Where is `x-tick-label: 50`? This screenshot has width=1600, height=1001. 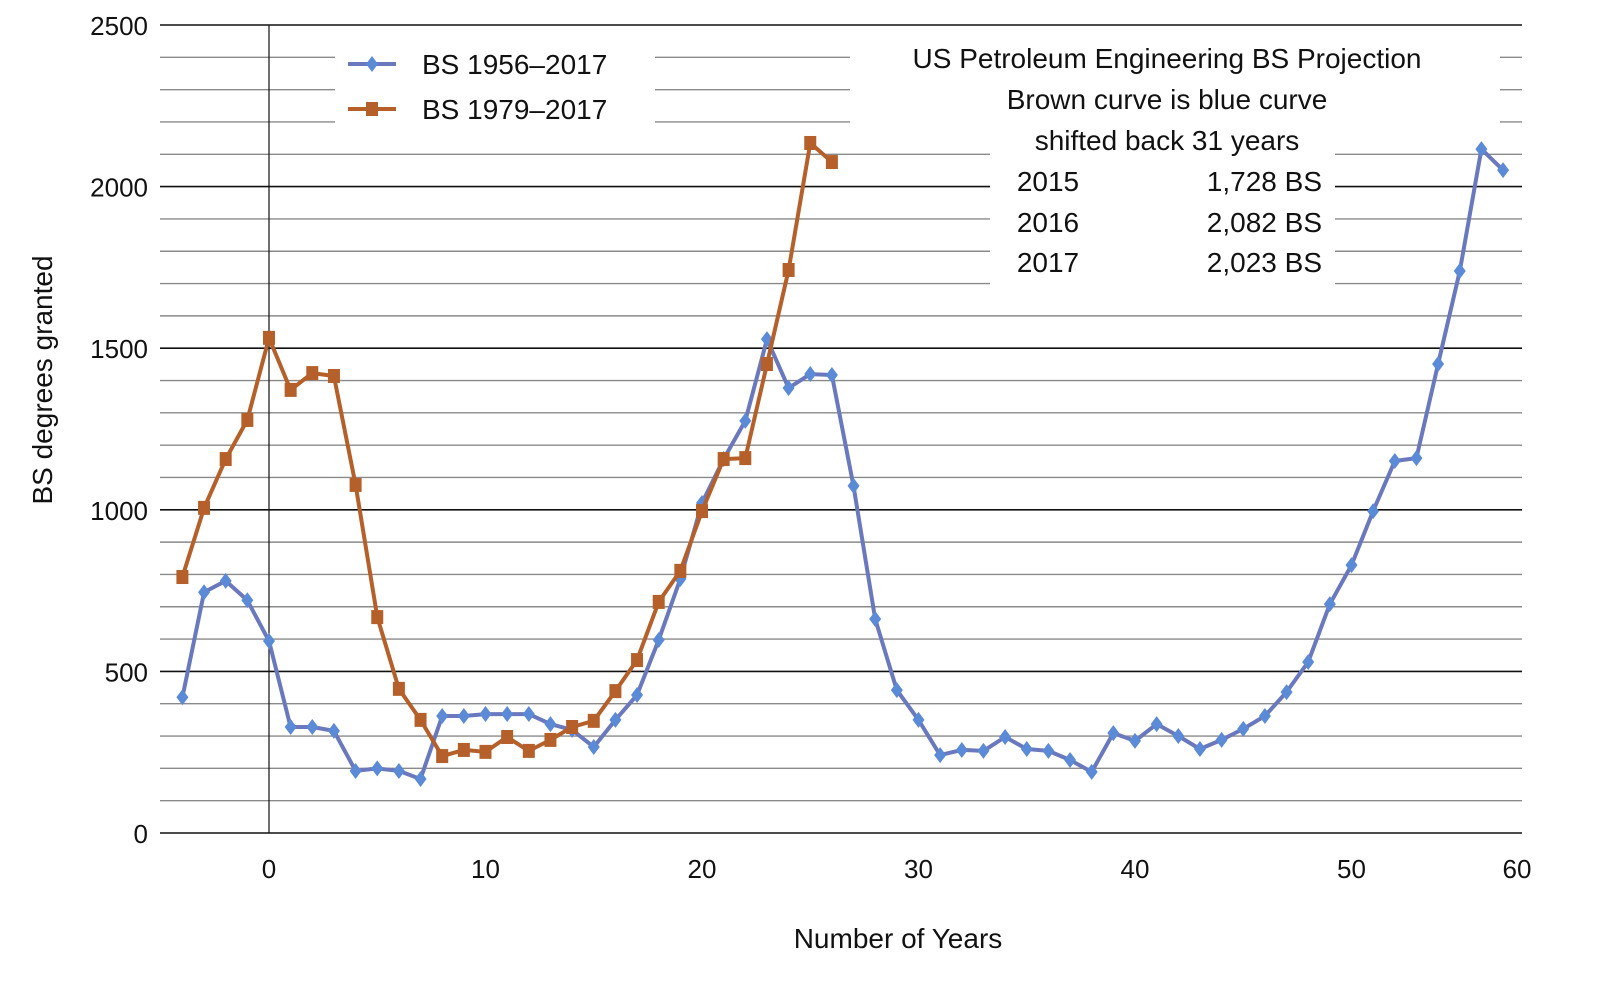 x-tick-label: 50 is located at coordinates (1351, 869).